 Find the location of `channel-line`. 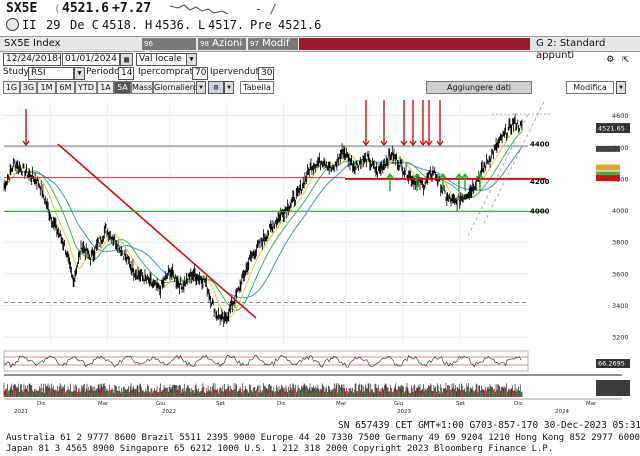

channel-line is located at coordinates (498, 174).